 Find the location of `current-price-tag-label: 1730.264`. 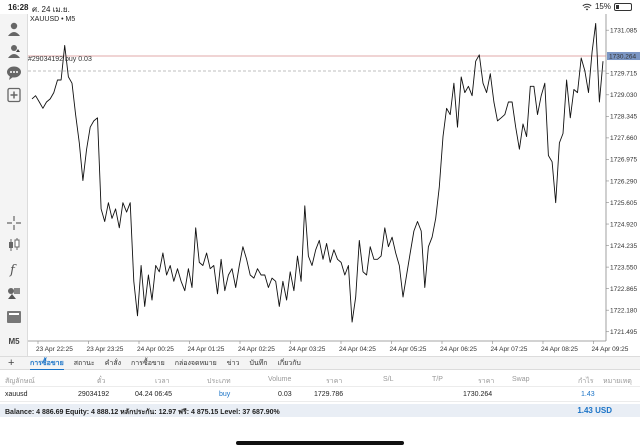

current-price-tag-label: 1730.264 is located at coordinates (622, 56).